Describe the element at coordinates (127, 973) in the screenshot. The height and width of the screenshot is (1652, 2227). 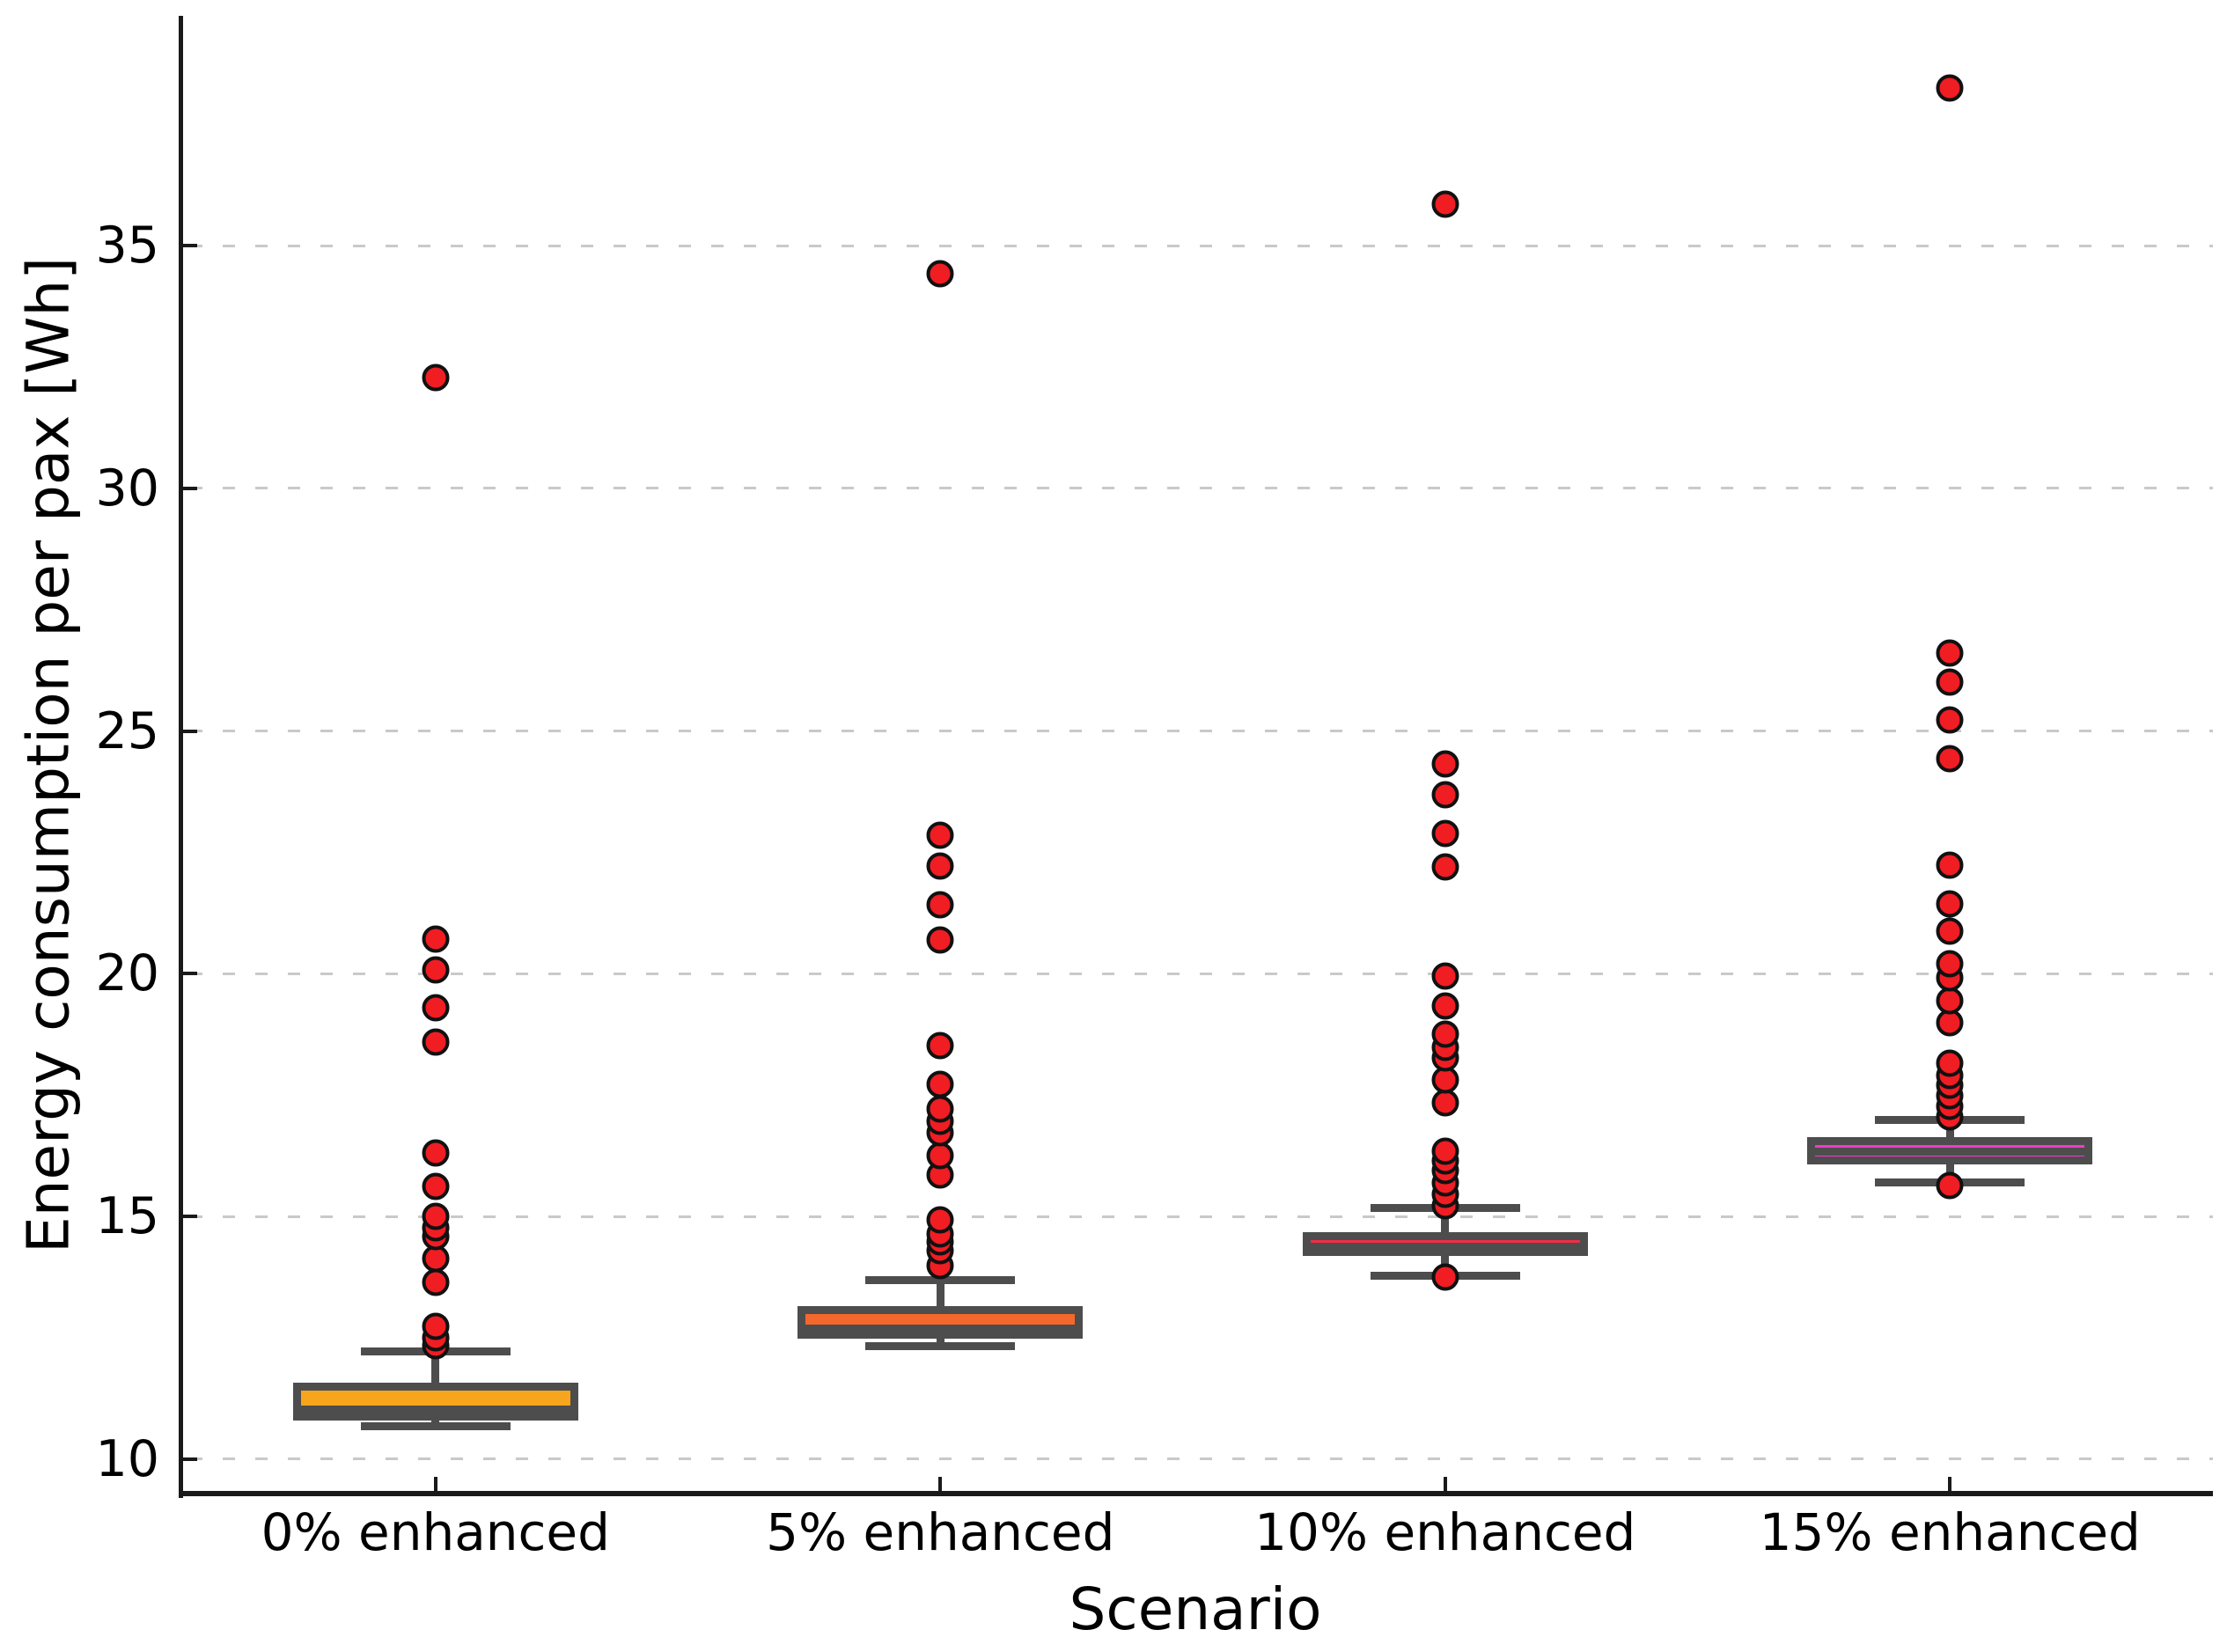
I see `y-tick-label: 20` at that location.